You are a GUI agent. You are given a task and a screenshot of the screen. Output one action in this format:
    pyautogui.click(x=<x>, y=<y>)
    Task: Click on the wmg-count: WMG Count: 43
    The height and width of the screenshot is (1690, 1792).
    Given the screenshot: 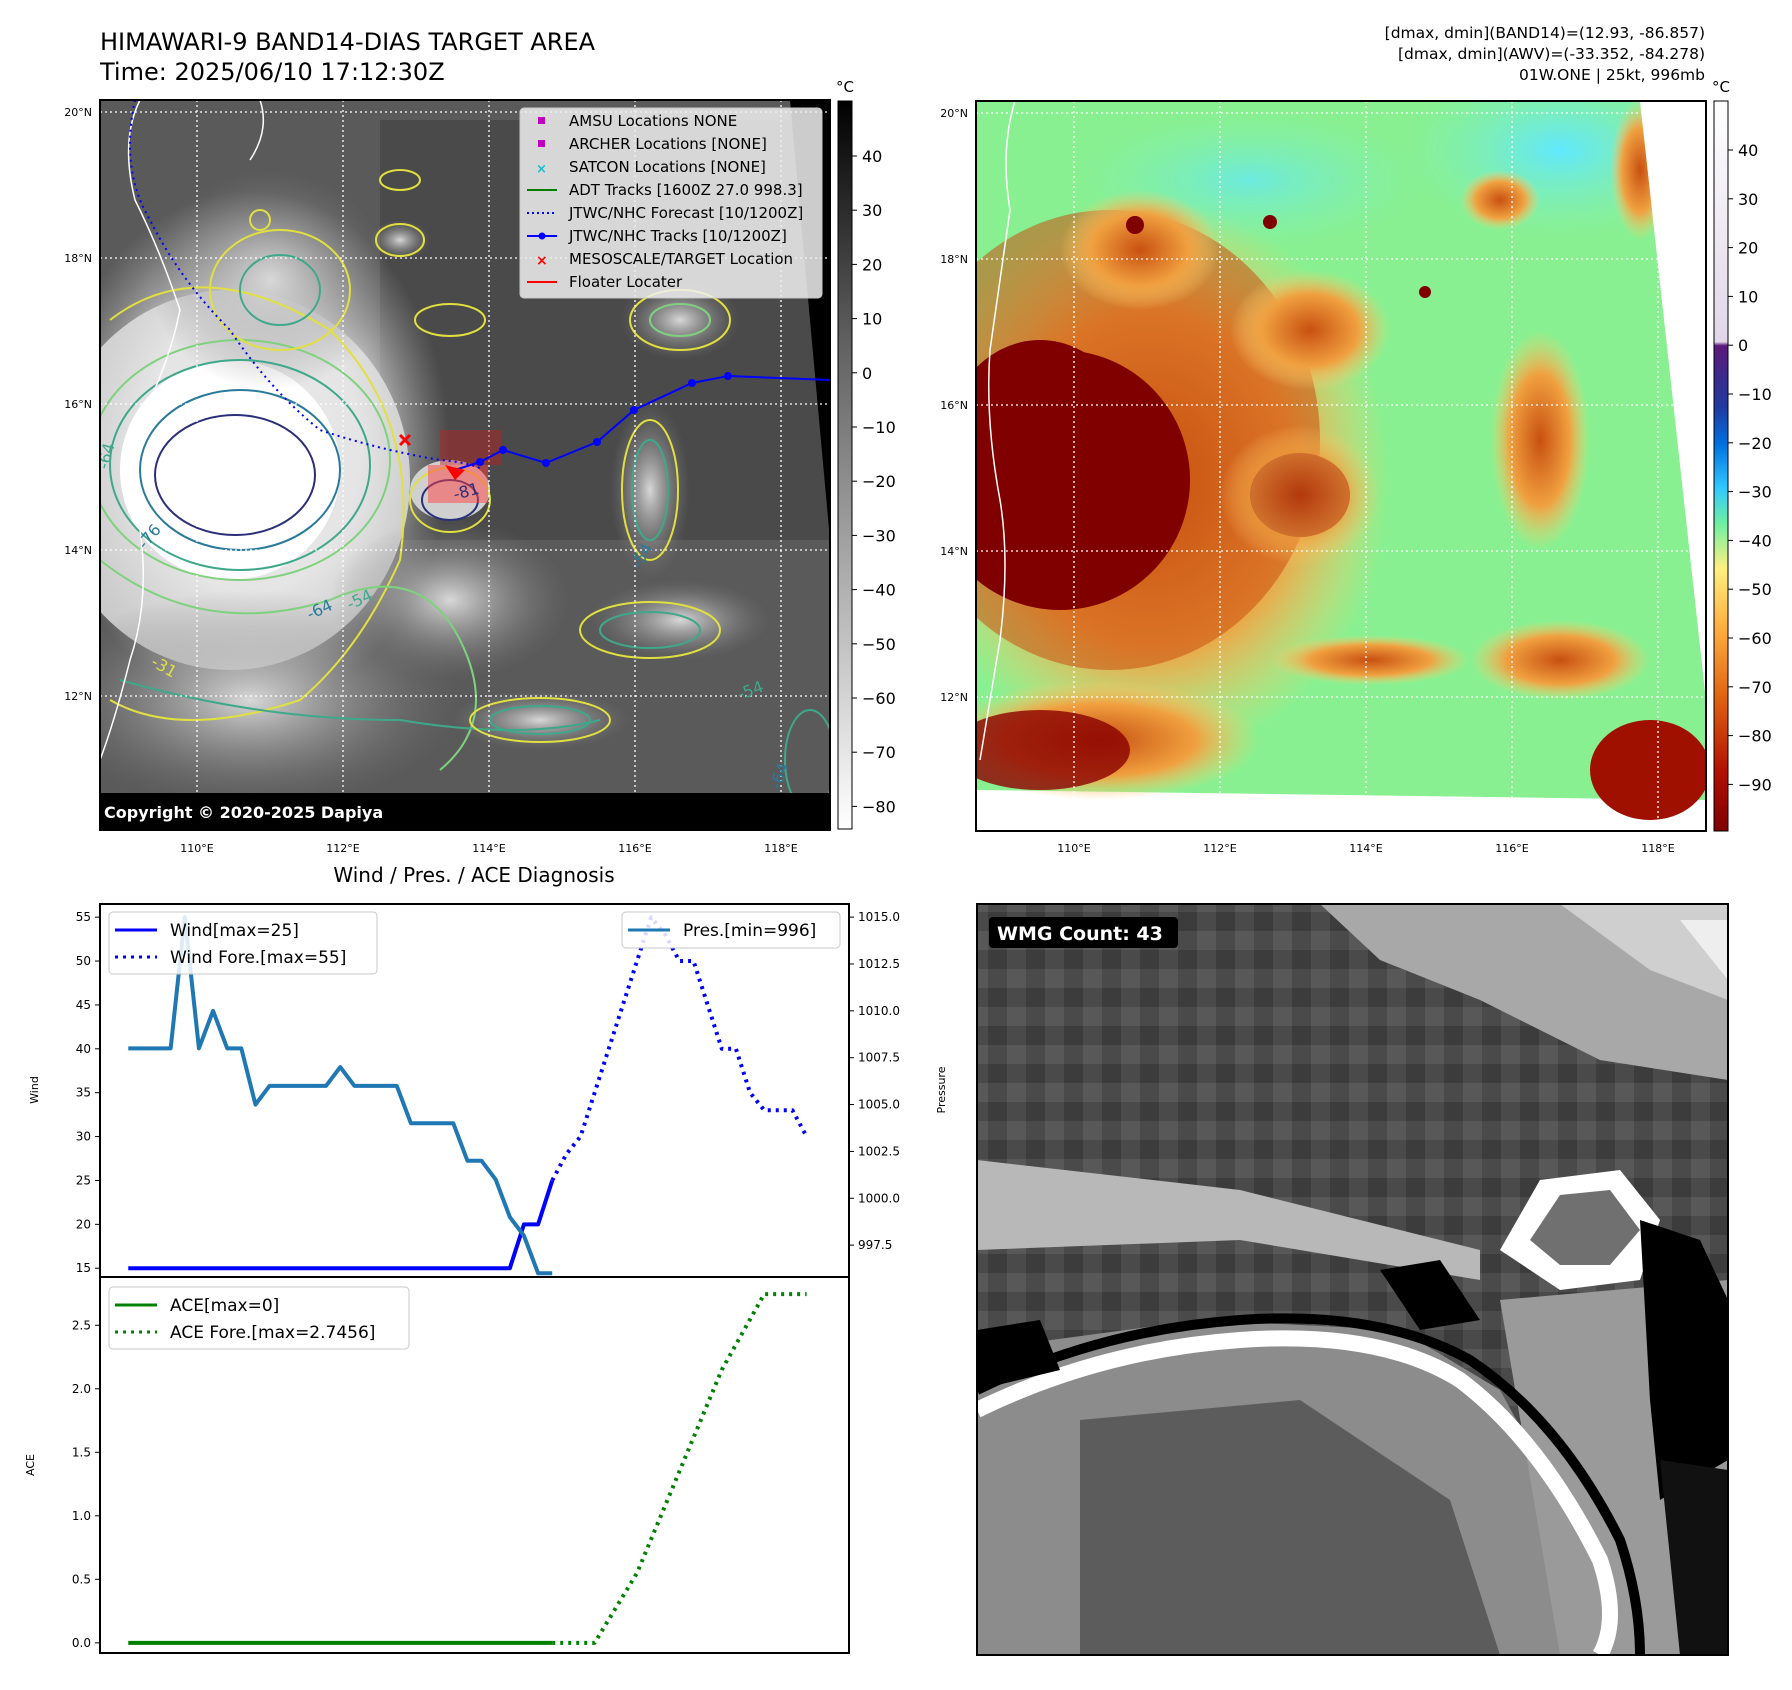 What is the action you would take?
    pyautogui.click(x=1080, y=934)
    